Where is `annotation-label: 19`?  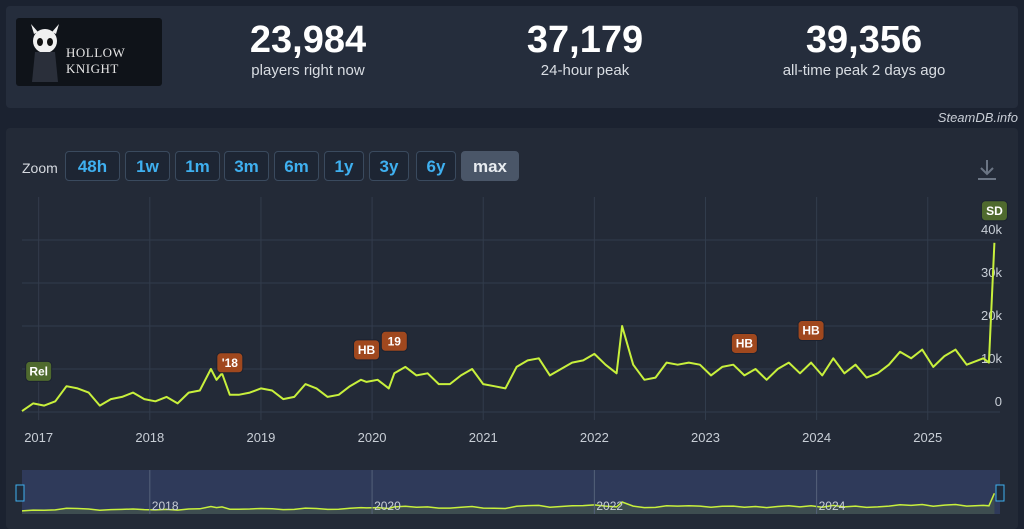
annotation-label: 19 is located at coordinates (395, 341).